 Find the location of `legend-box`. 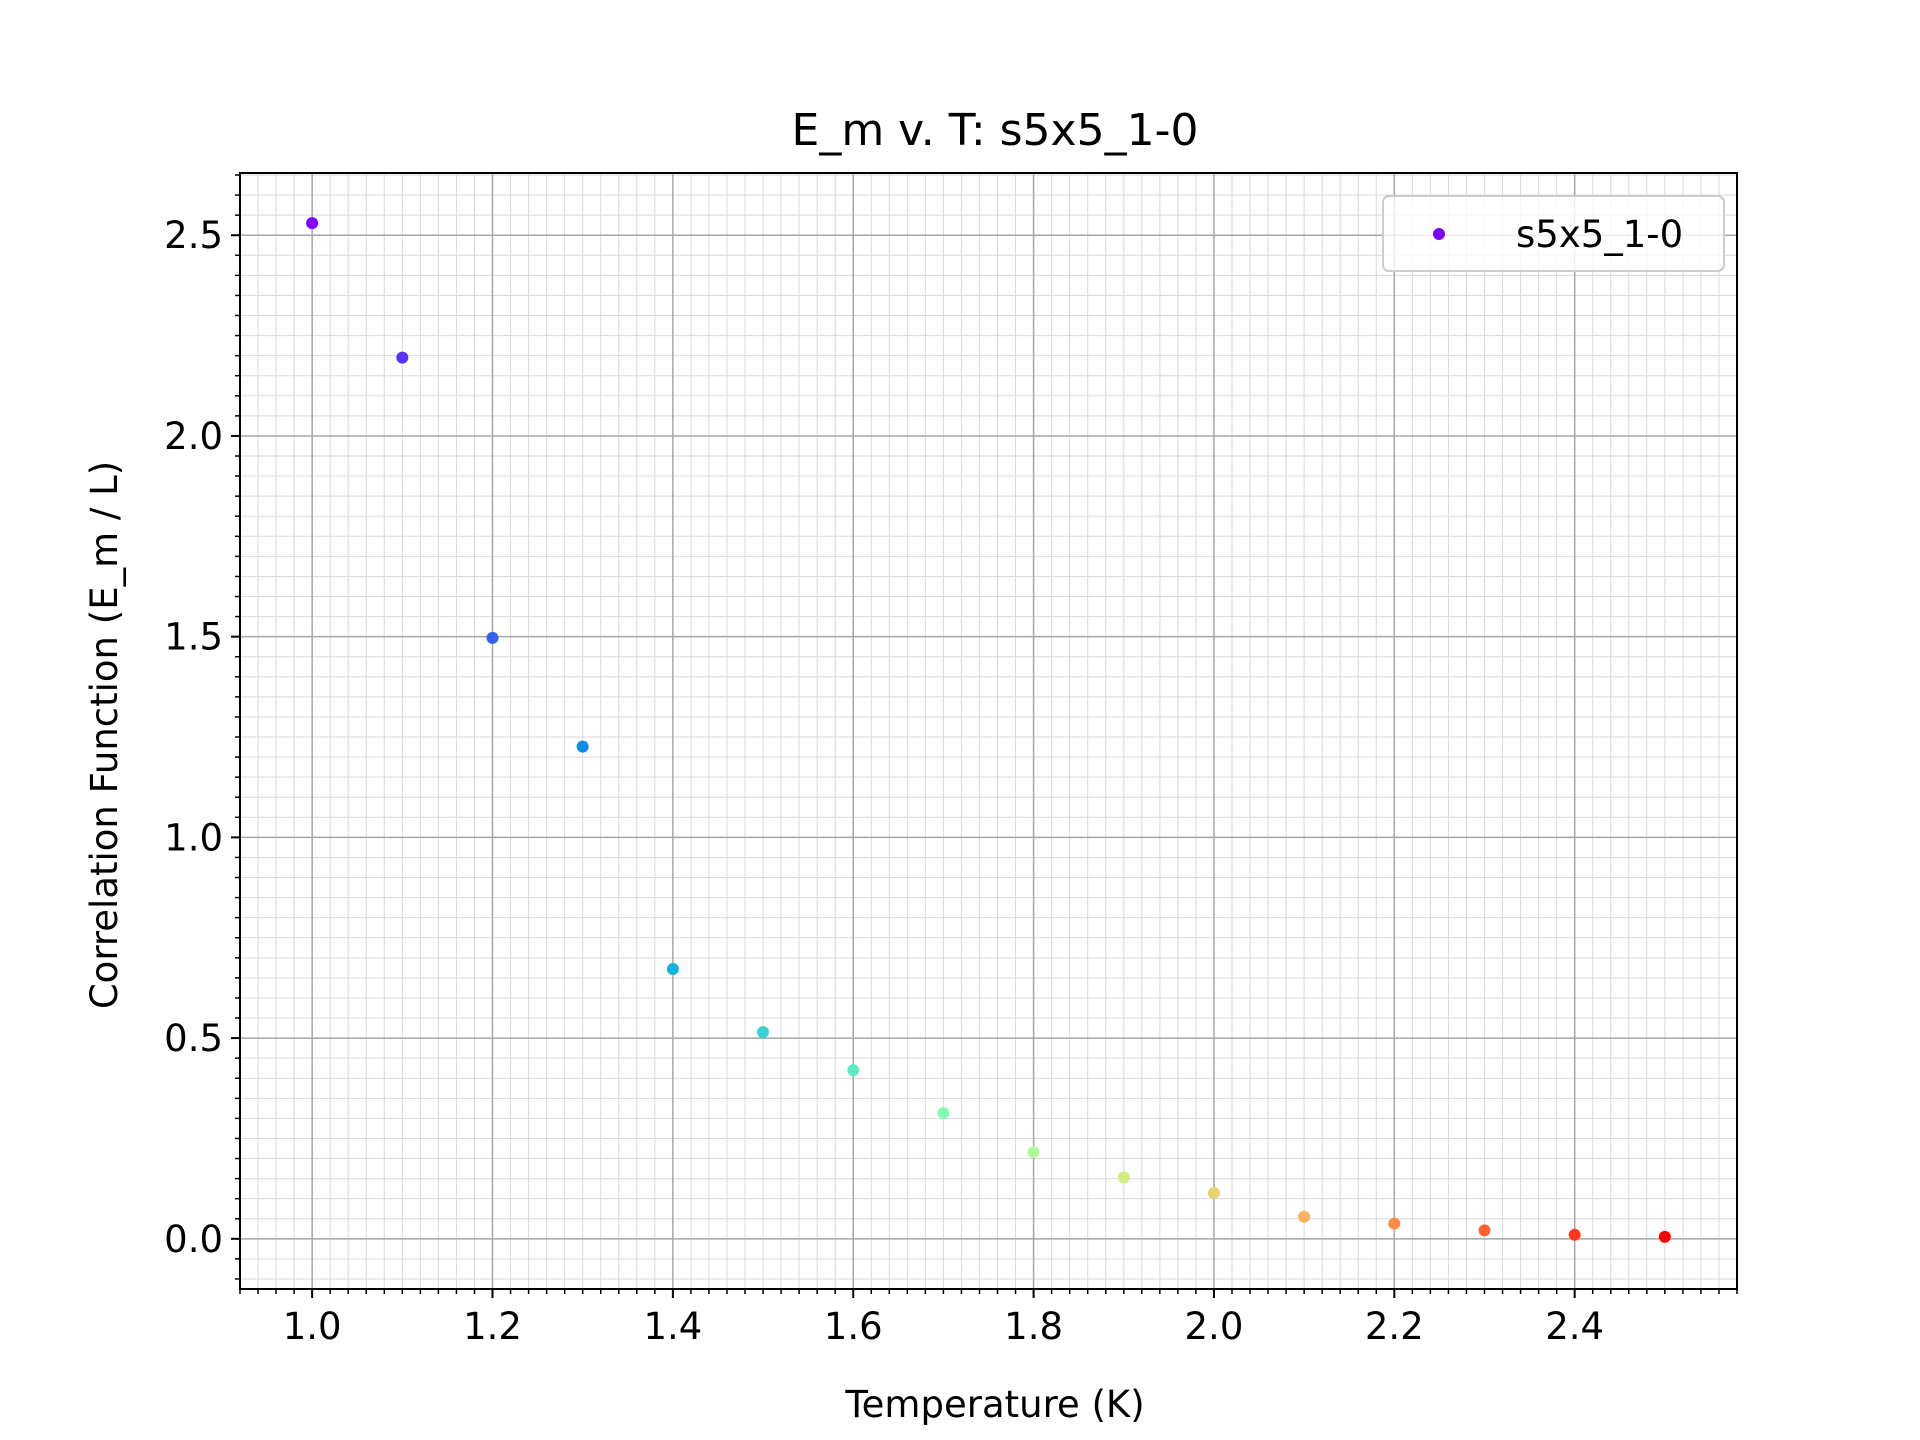

legend-box is located at coordinates (1553, 233).